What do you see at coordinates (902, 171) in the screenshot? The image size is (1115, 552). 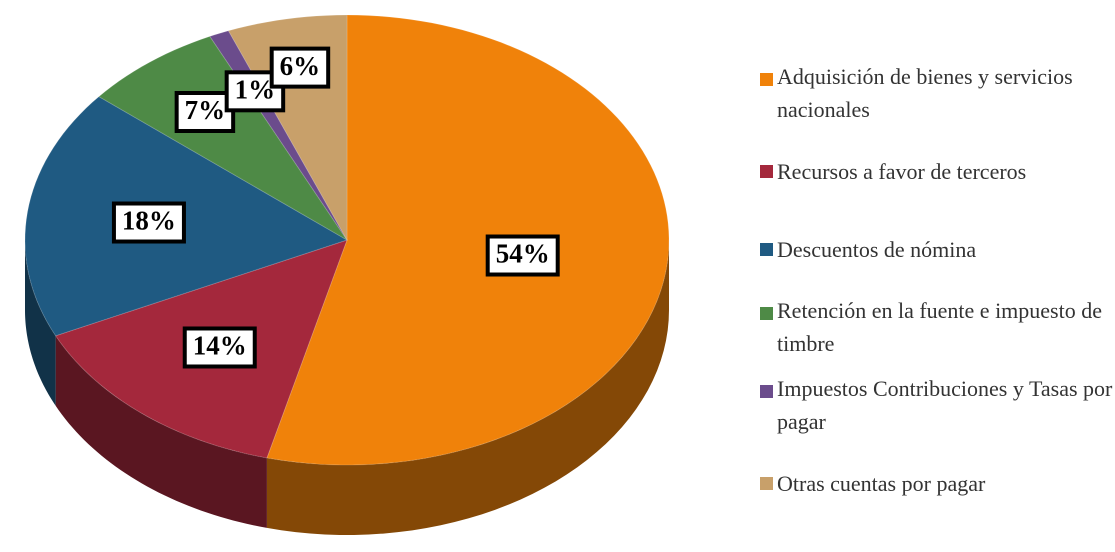 I see `legend-label: Recursos a favor de terceros` at bounding box center [902, 171].